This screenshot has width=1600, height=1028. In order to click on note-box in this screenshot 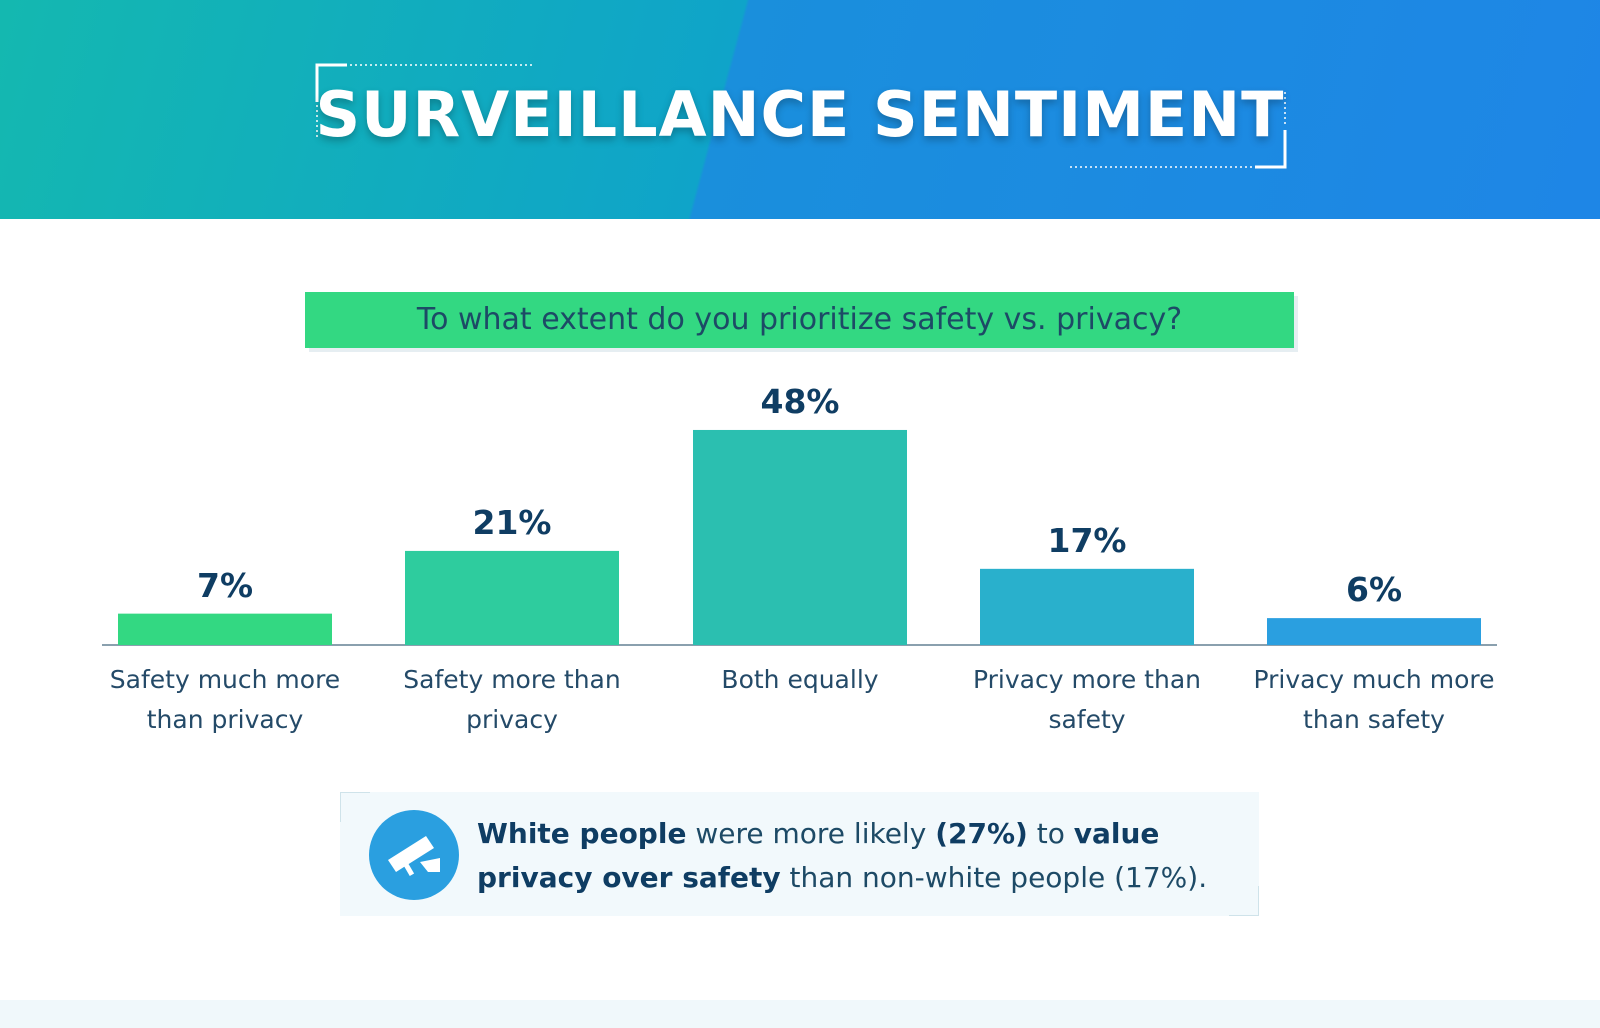, I will do `click(799, 854)`.